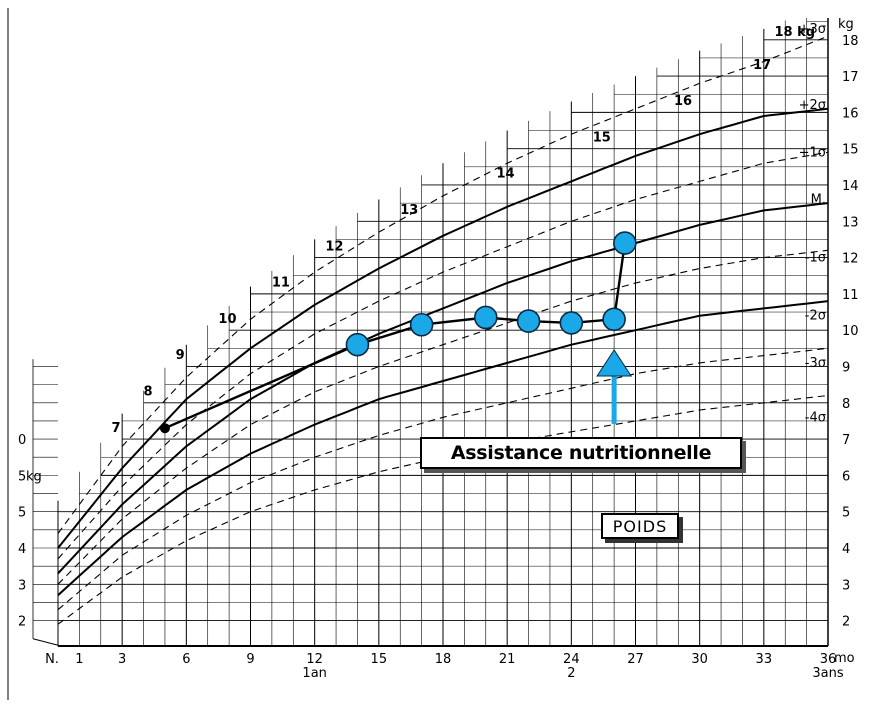 The image size is (883, 710). Describe the element at coordinates (815, 417) in the screenshot. I see `reference-curve-label: -4σ` at that location.